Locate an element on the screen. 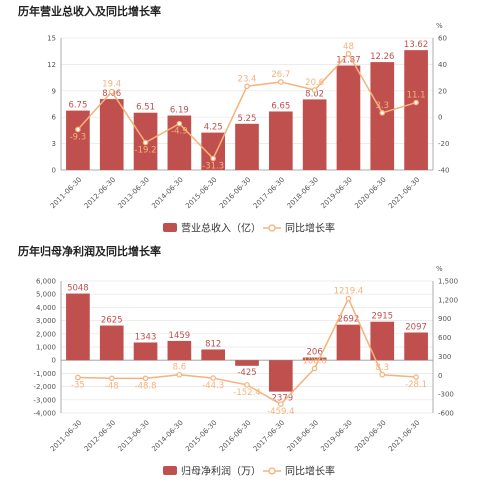 This screenshot has width=500, height=486. chart1-x-tick: 2019-06-30 is located at coordinates (336, 193).